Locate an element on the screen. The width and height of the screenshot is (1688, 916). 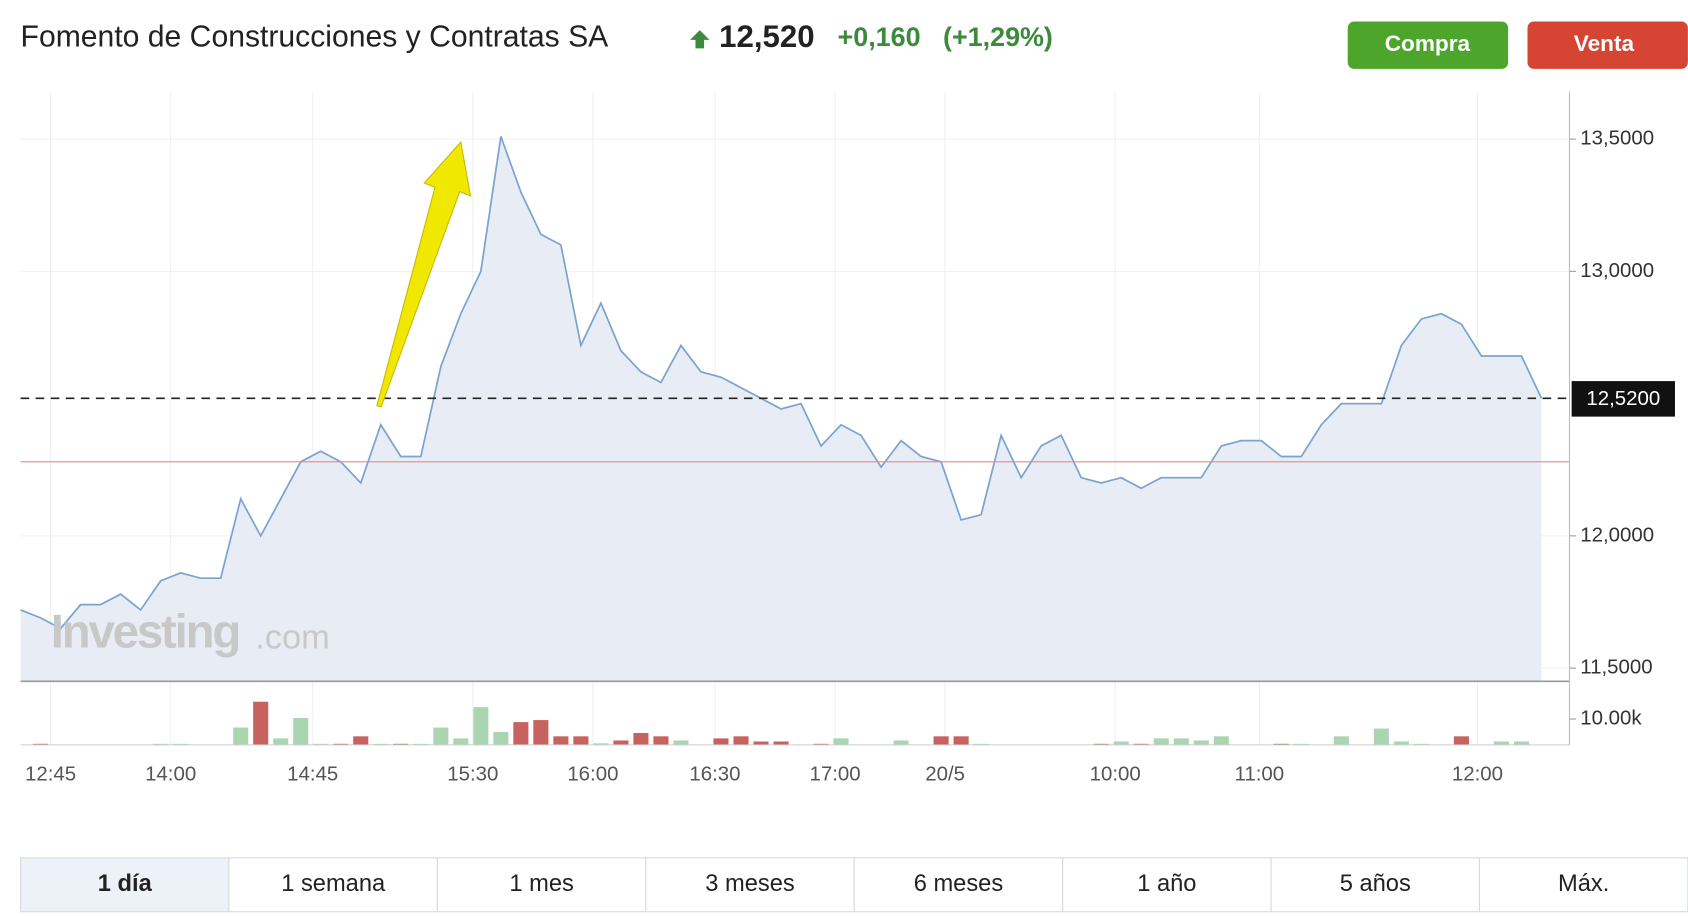
period-tab-label: 5 años is located at coordinates (1375, 884).